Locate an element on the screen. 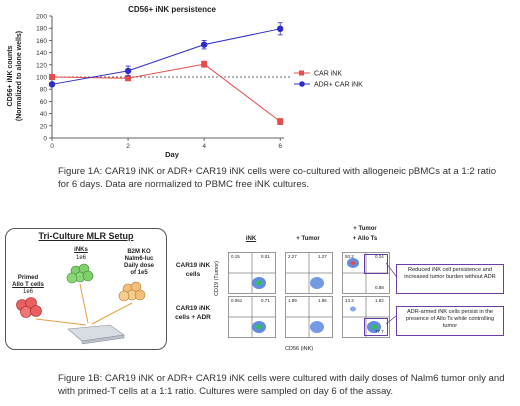  col-head-allo-2: + Allo Ts is located at coordinates (365, 239).